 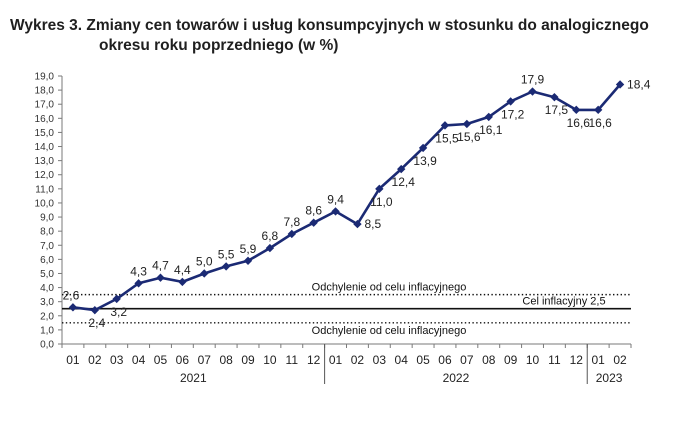 I want to click on y-tick-label: 17,0, so click(x=45, y=105).